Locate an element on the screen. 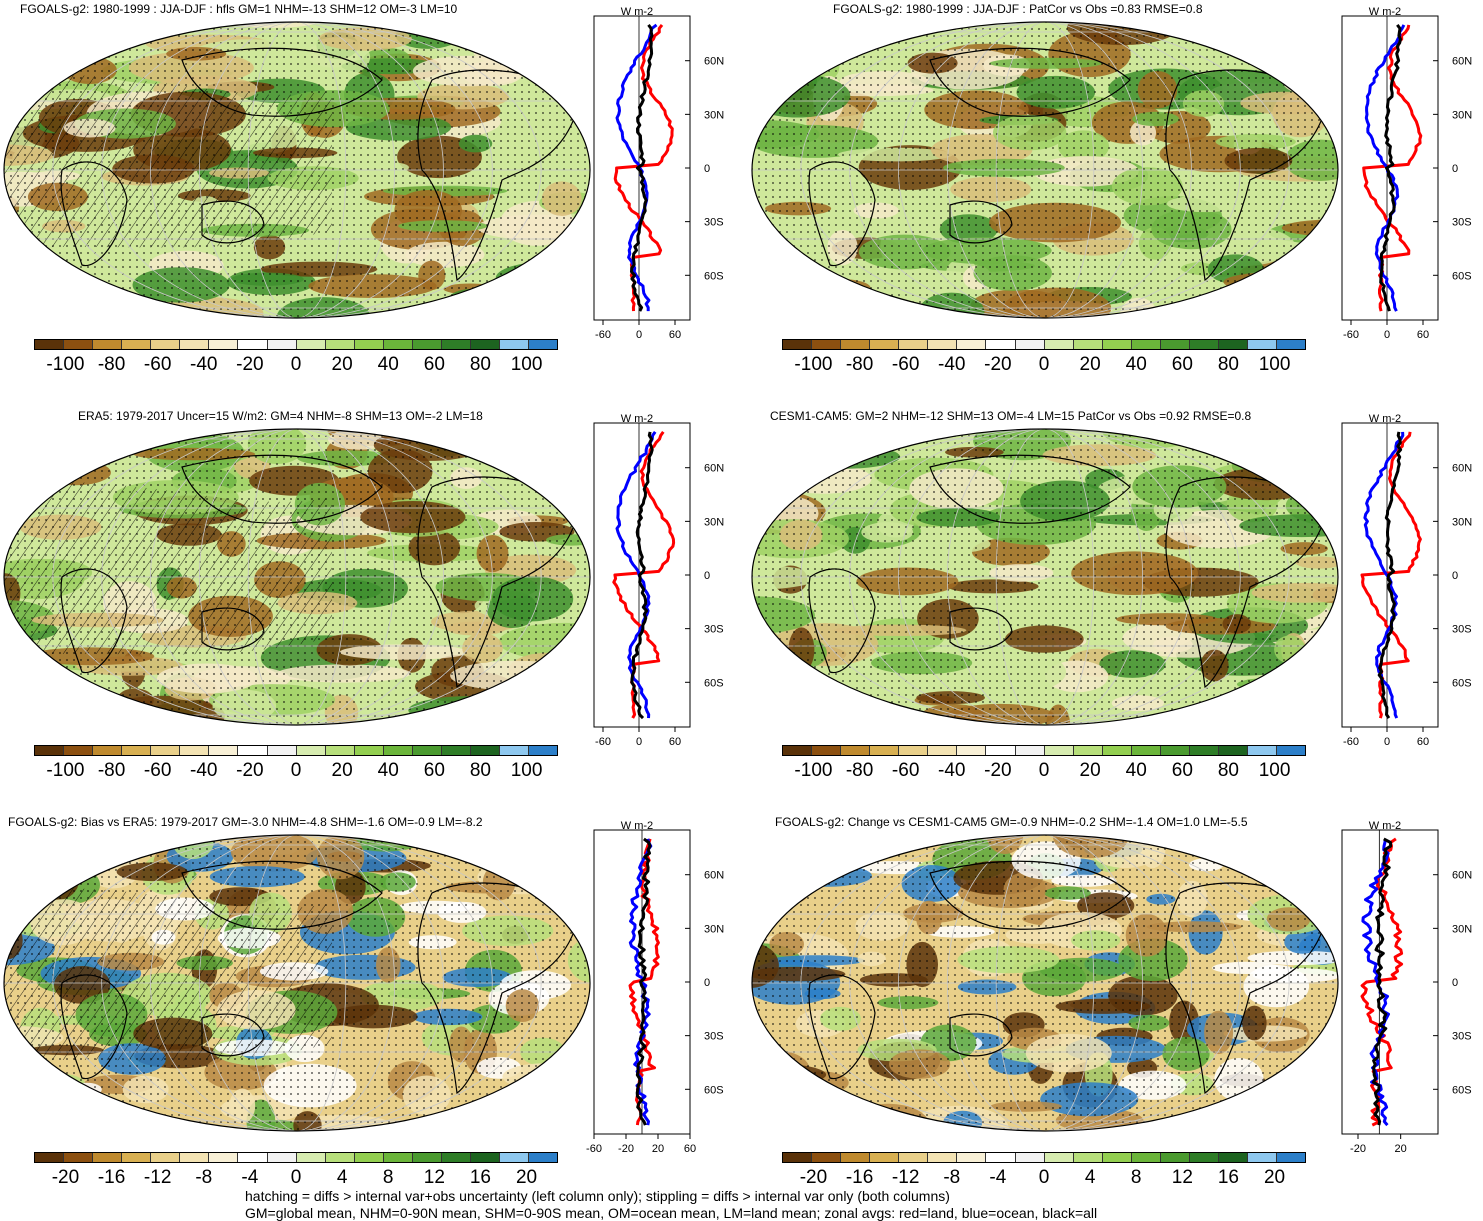 This screenshot has height=1221, width=1483. zonal-plot-3: W m-2 60N 30N 0 30S 60S -60 0 60 is located at coordinates (658, 580).